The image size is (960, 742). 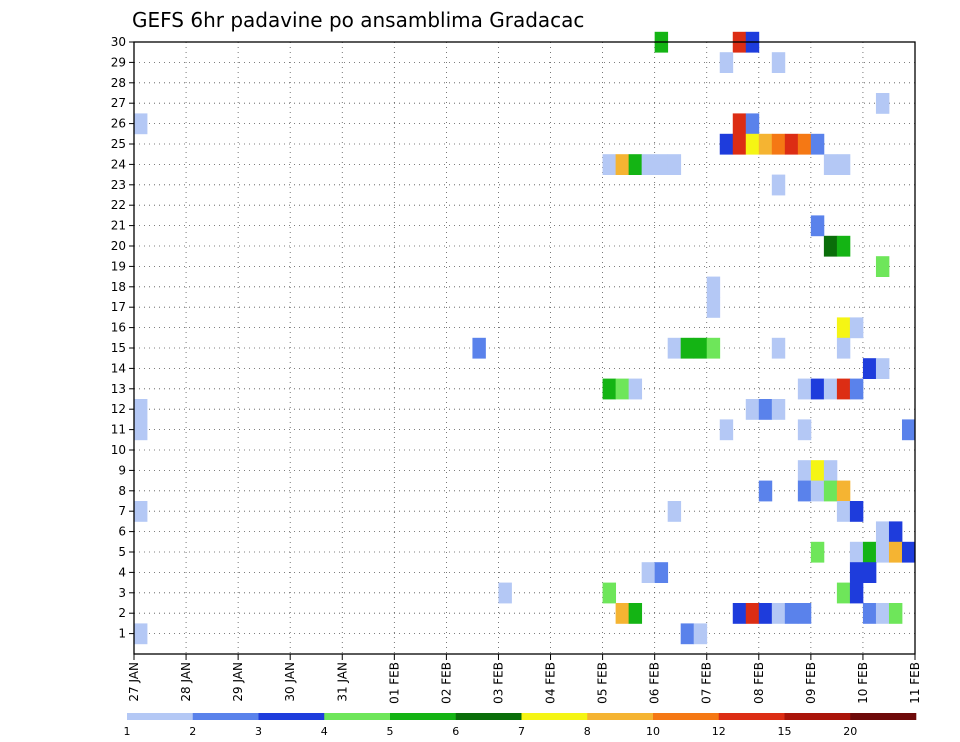 I want to click on y-tick-label: 25, so click(x=118, y=144).